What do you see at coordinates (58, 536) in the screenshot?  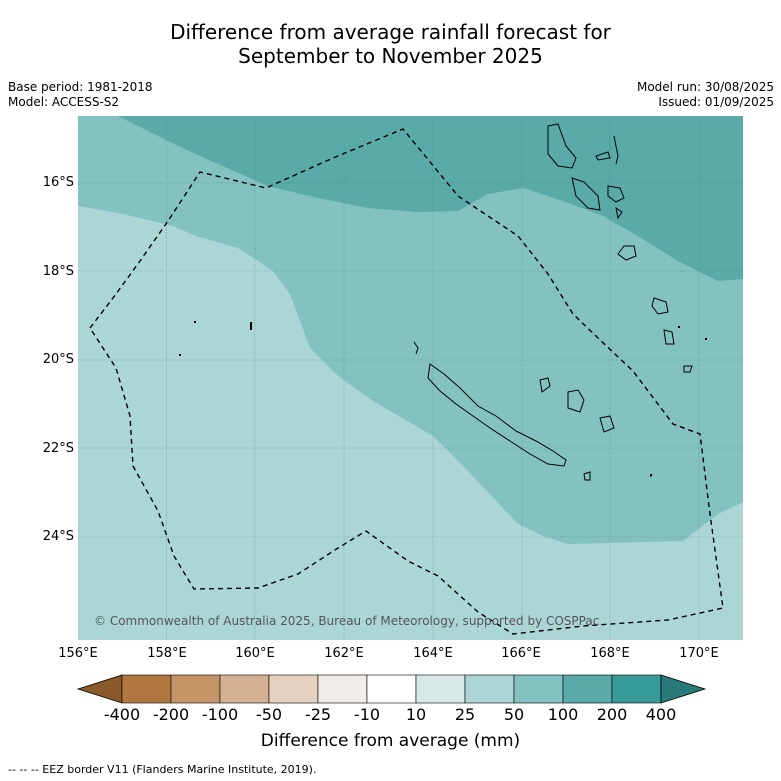 I see `lat-label-24s: 24°S` at bounding box center [58, 536].